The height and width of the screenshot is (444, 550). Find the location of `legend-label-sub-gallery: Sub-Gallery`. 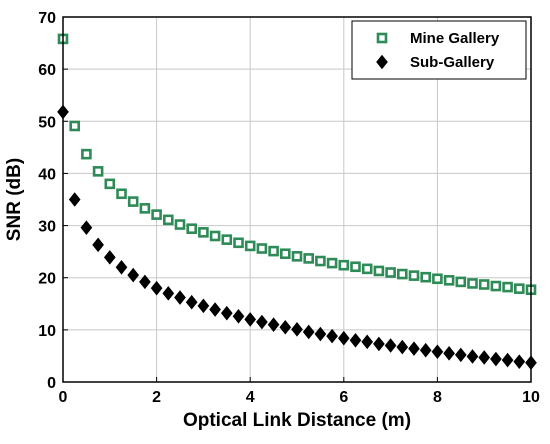

legend-label-sub-gallery: Sub-Gallery is located at coordinates (452, 62).